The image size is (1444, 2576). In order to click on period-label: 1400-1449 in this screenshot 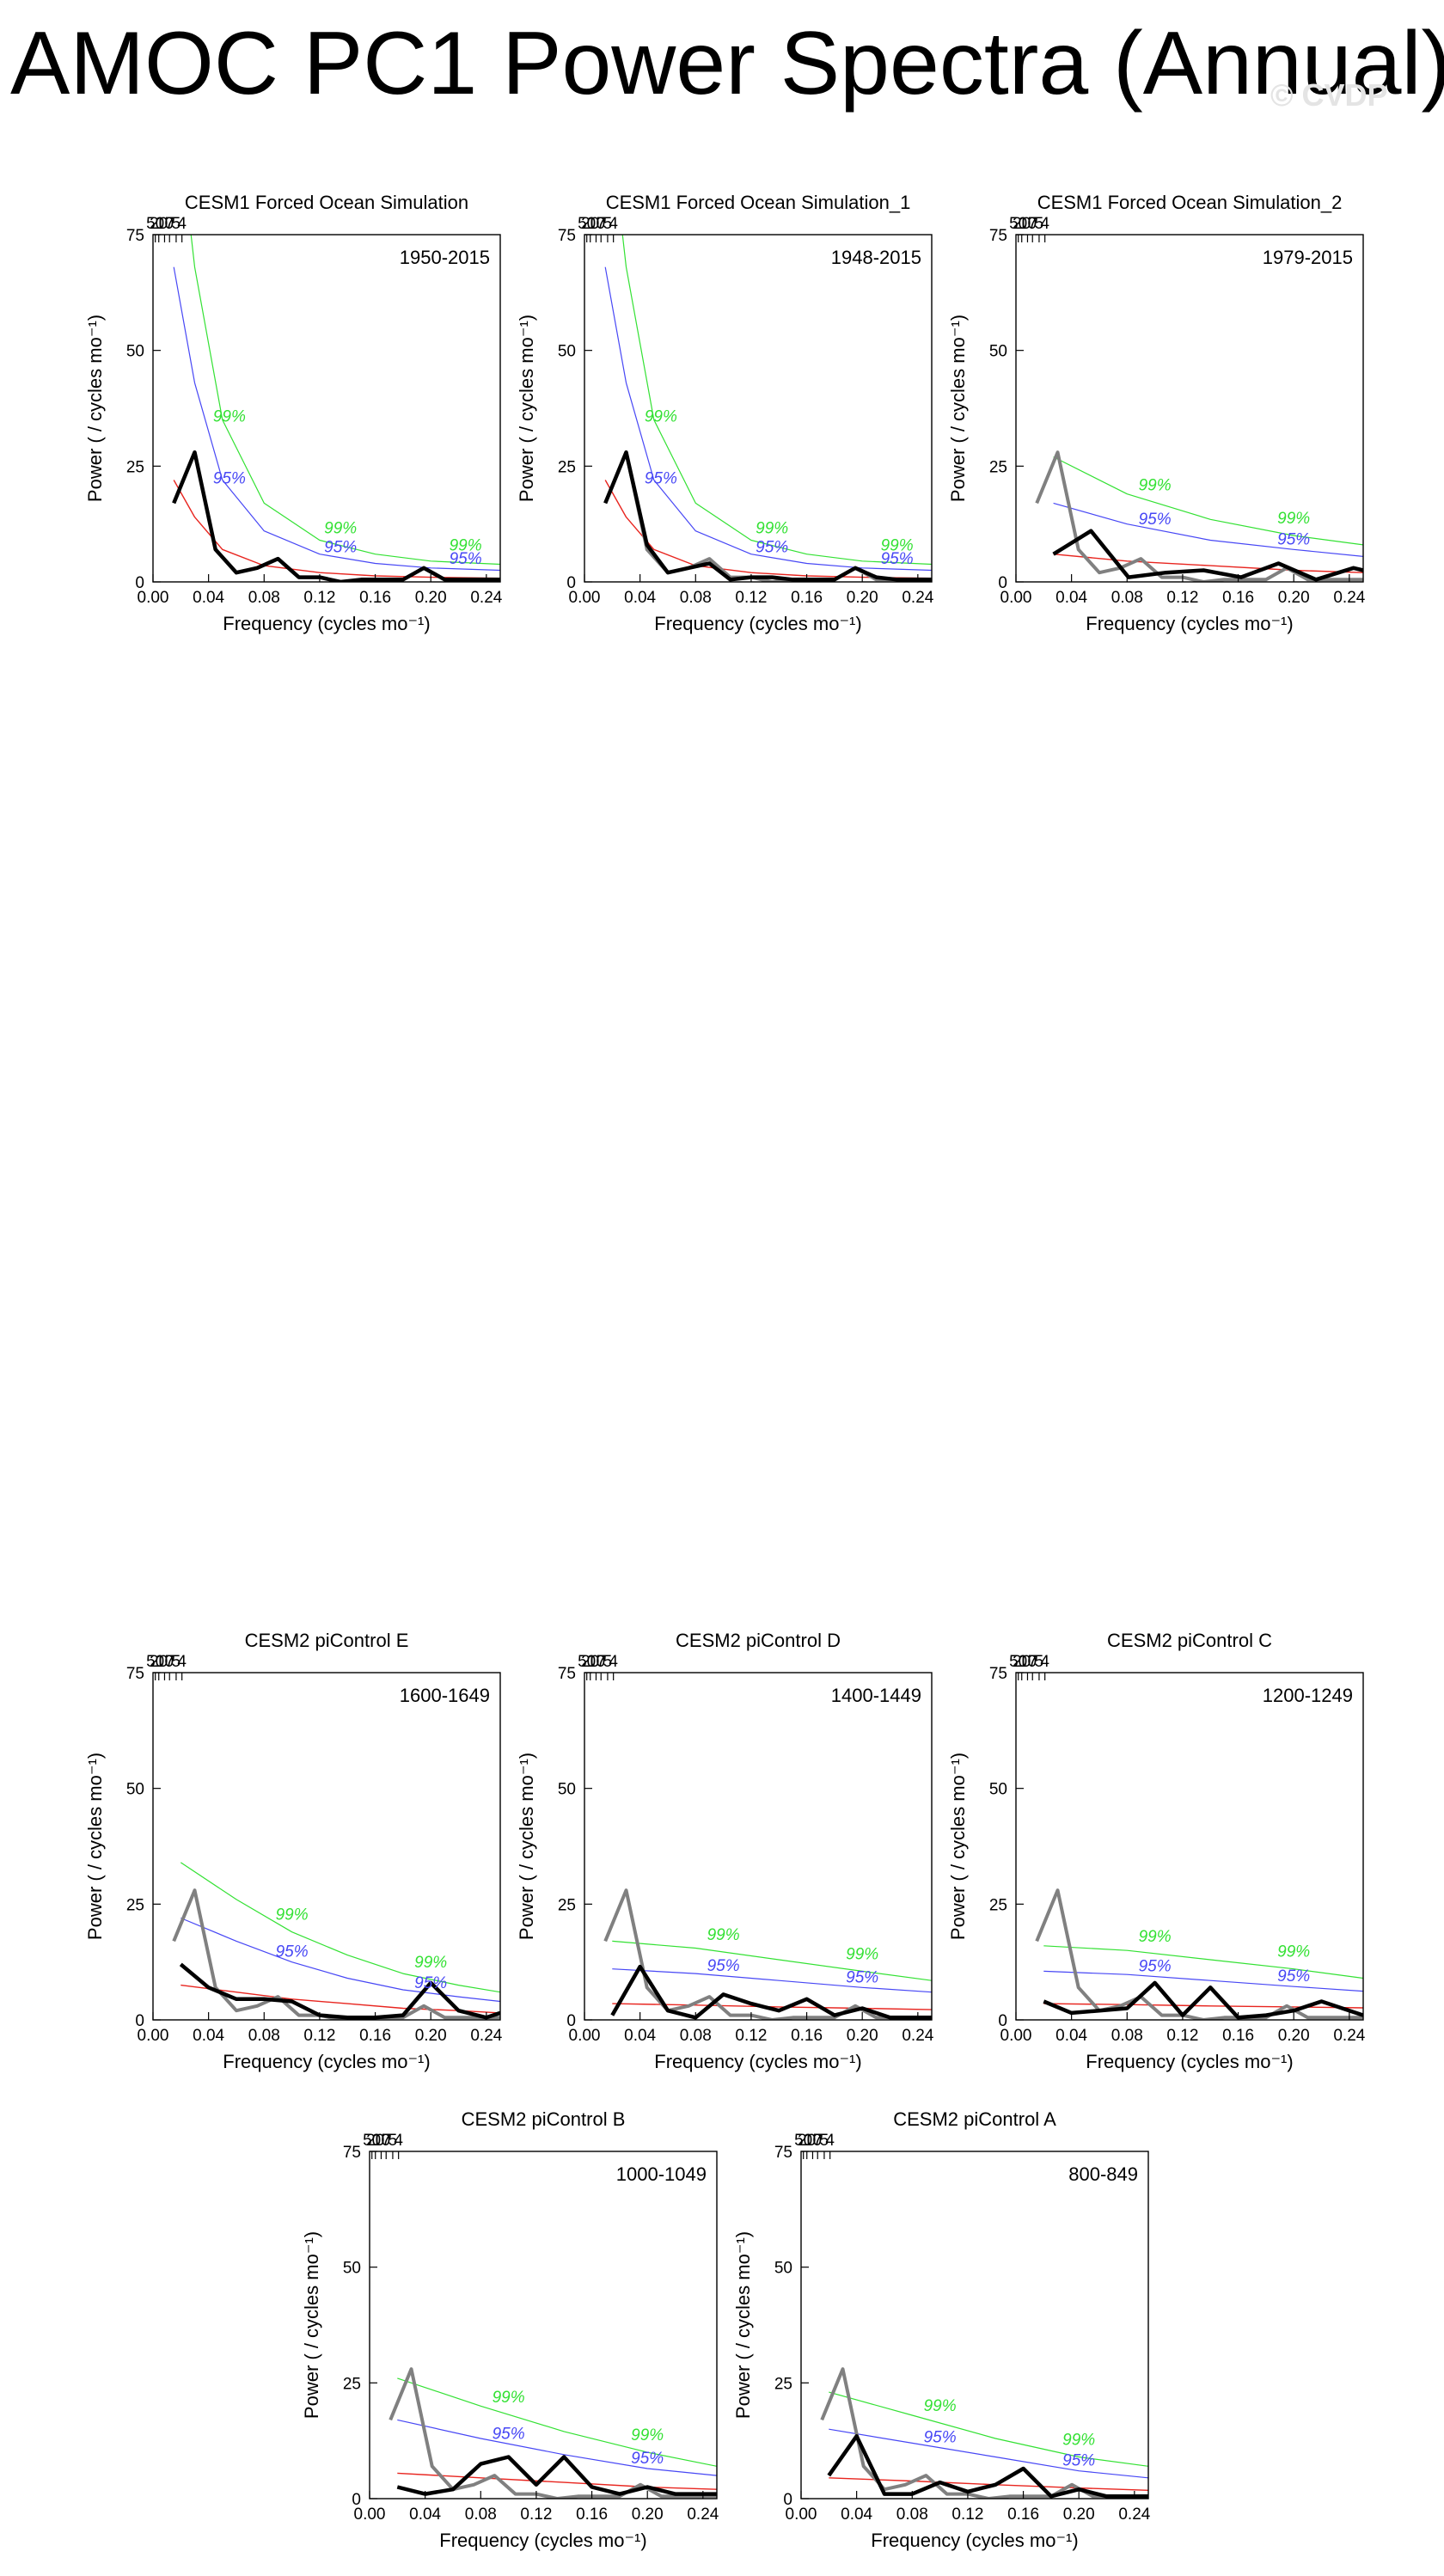, I will do `click(876, 1695)`.